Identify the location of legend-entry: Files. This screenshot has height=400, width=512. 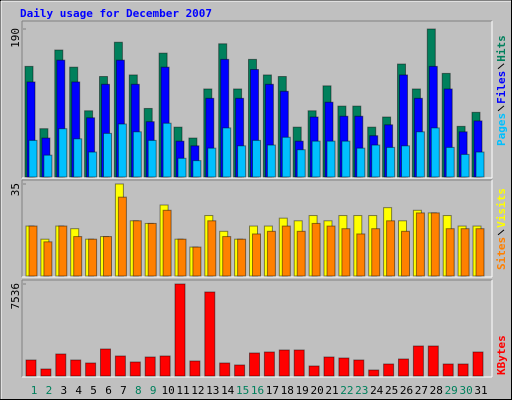
(501, 87).